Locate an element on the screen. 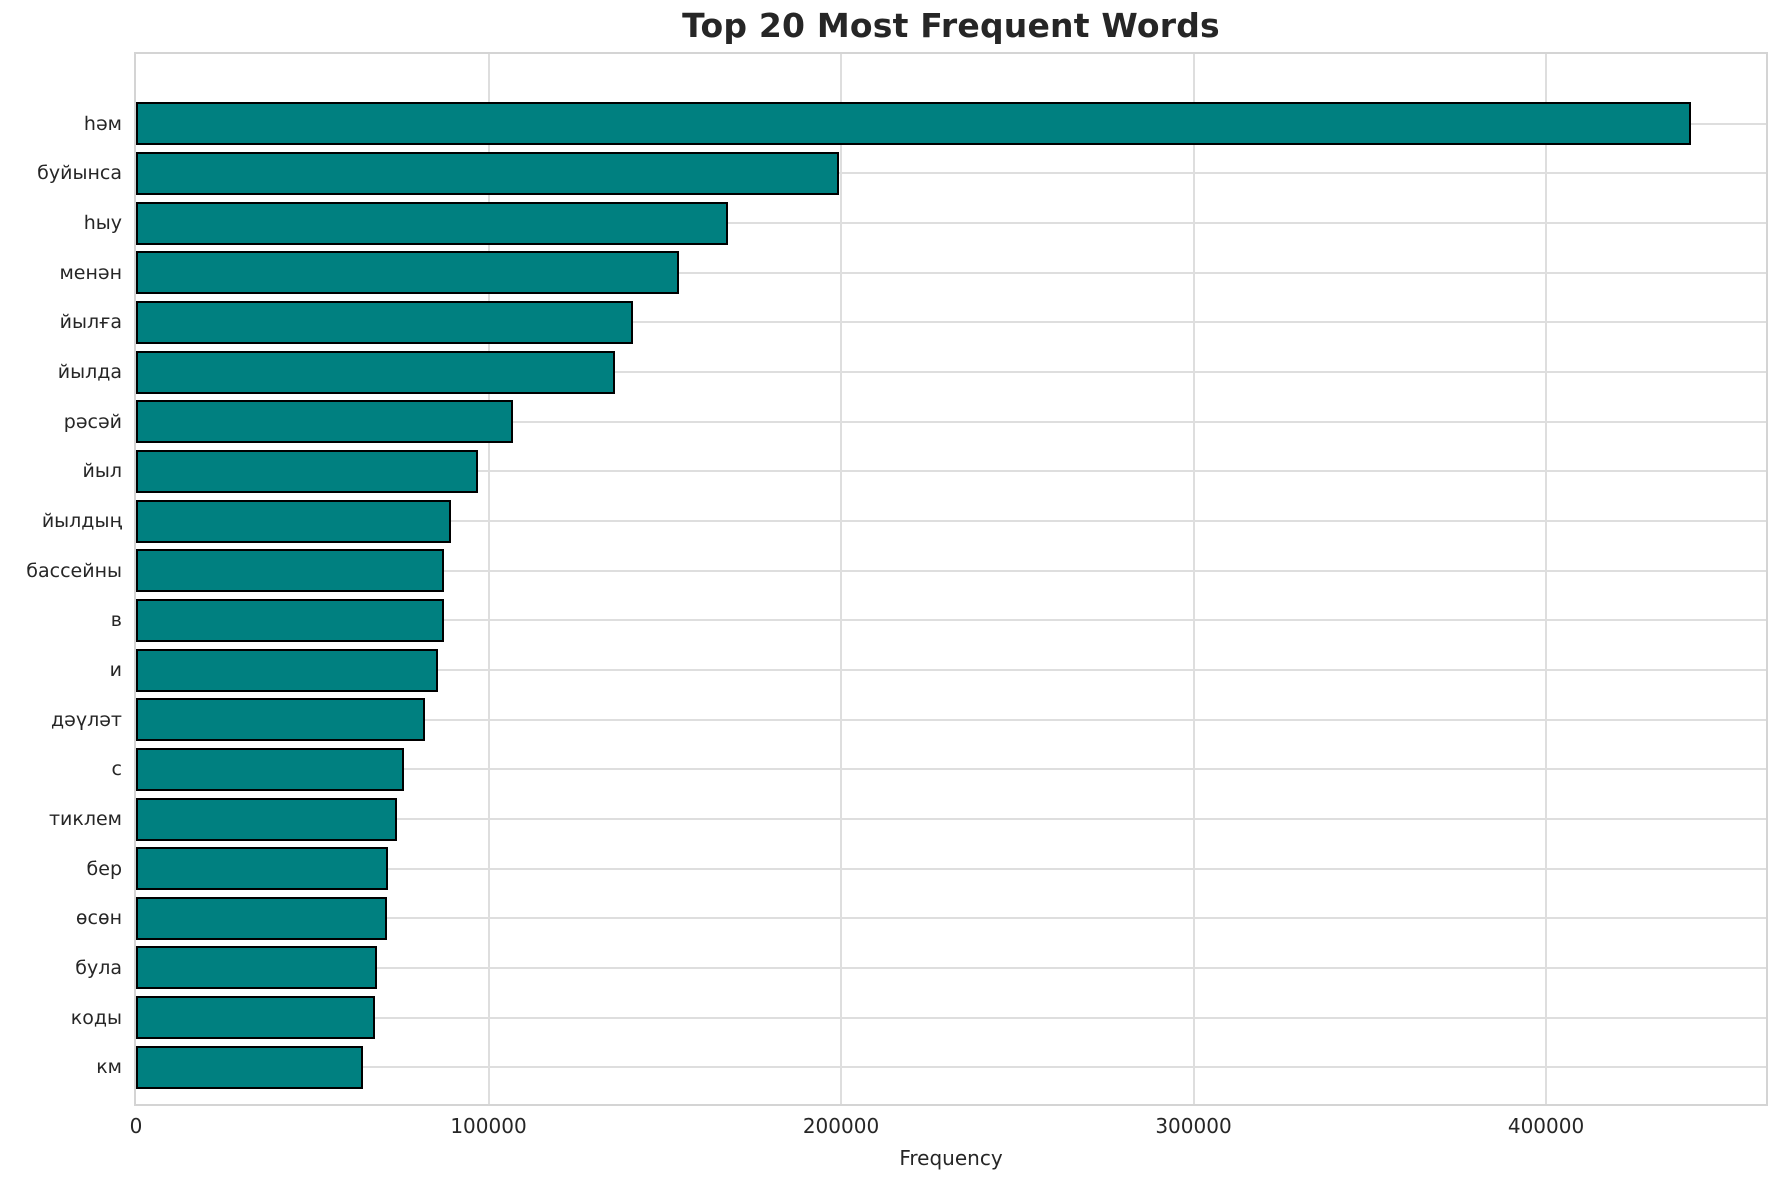  bar-row: өсөн is located at coordinates (921, 919).